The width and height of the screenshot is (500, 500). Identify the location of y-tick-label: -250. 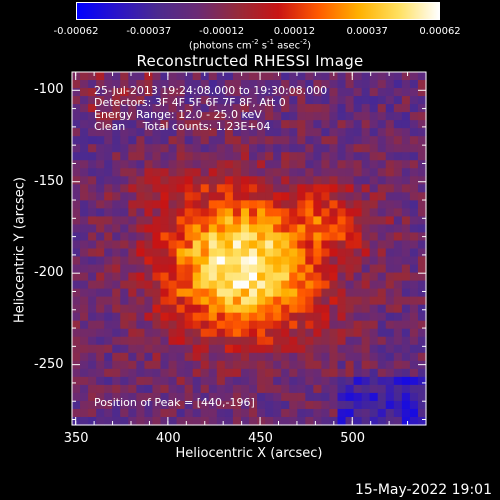
(49, 364).